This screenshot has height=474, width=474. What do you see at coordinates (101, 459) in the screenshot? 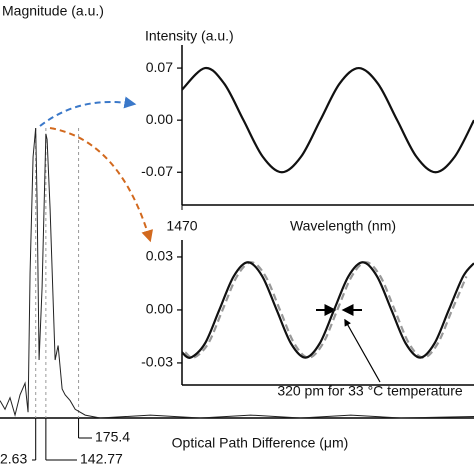
I see `peak-label: 142.77` at bounding box center [101, 459].